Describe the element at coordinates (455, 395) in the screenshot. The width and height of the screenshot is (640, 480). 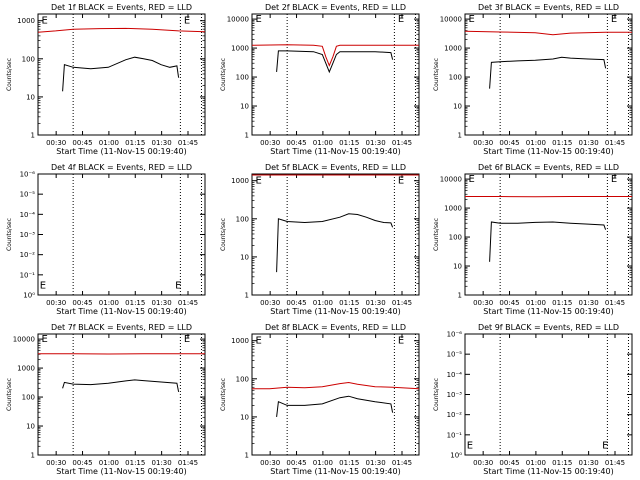
I see `y-tick-label: 10⁻³` at that location.